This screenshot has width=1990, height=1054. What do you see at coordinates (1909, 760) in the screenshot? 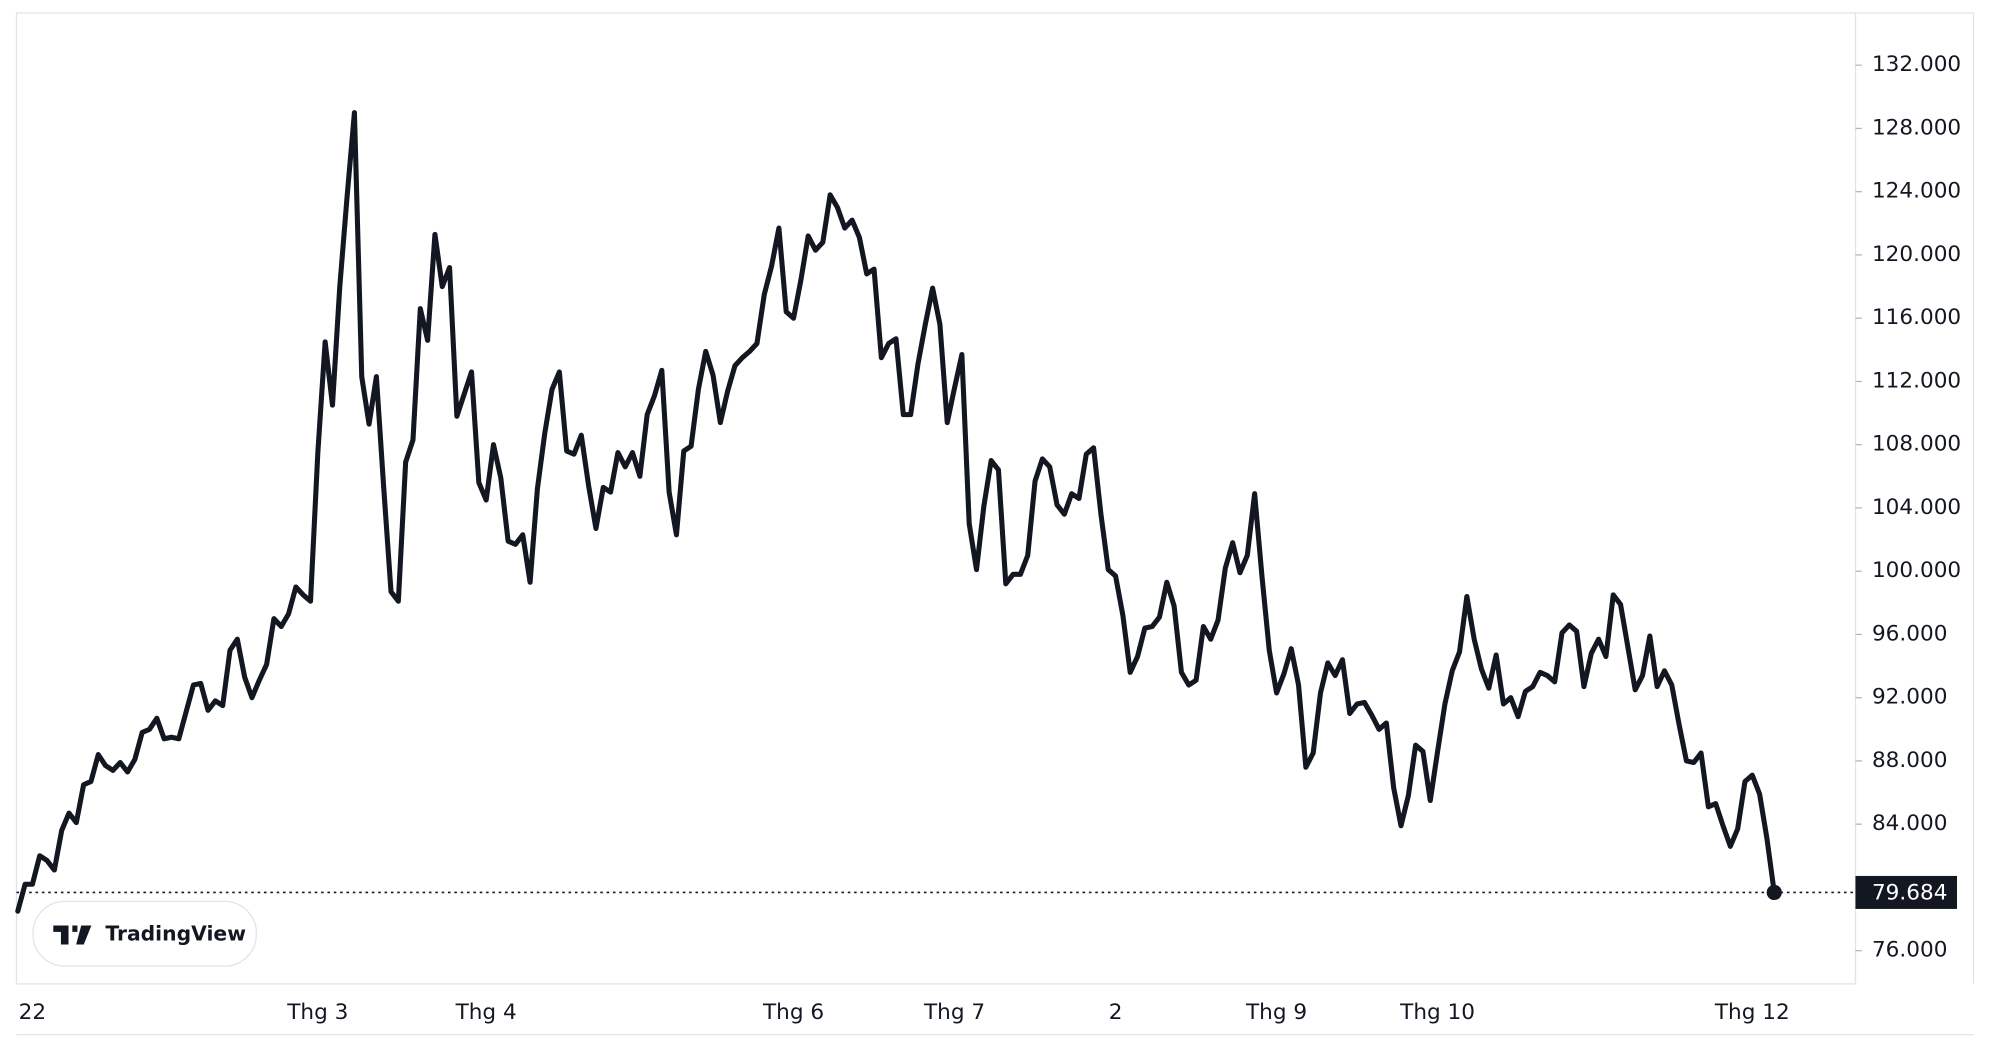
I see `y-tick-label: 88.000` at bounding box center [1909, 760].